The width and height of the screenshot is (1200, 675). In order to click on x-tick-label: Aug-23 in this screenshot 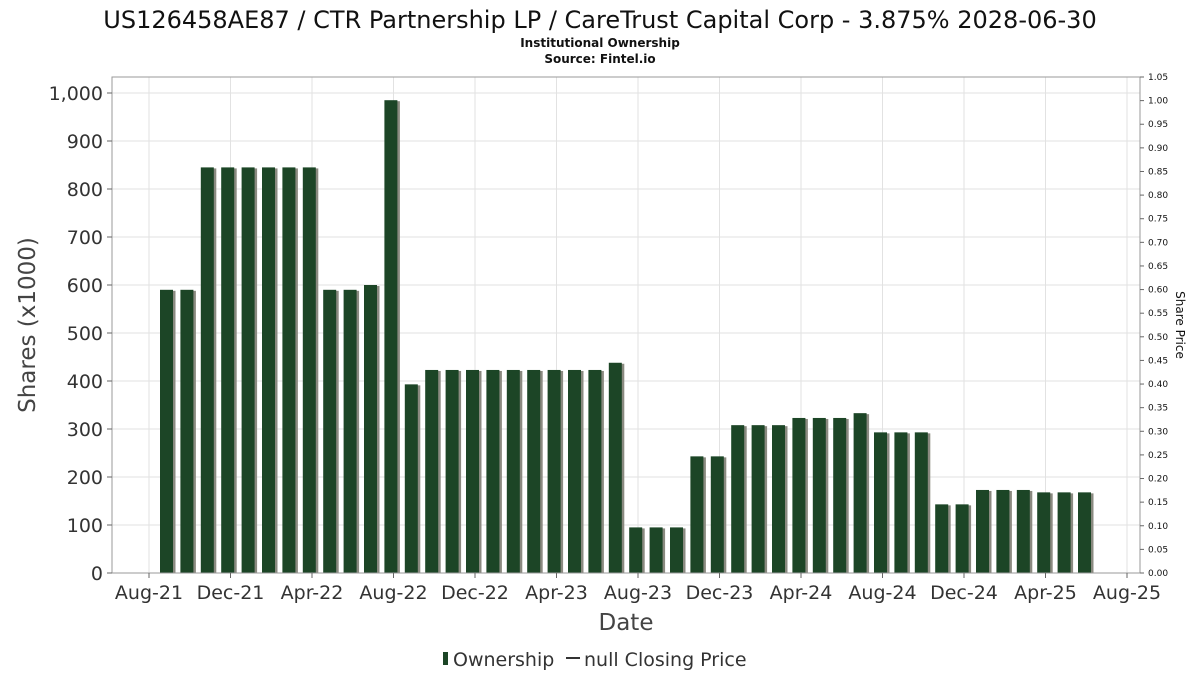, I will do `click(638, 593)`.